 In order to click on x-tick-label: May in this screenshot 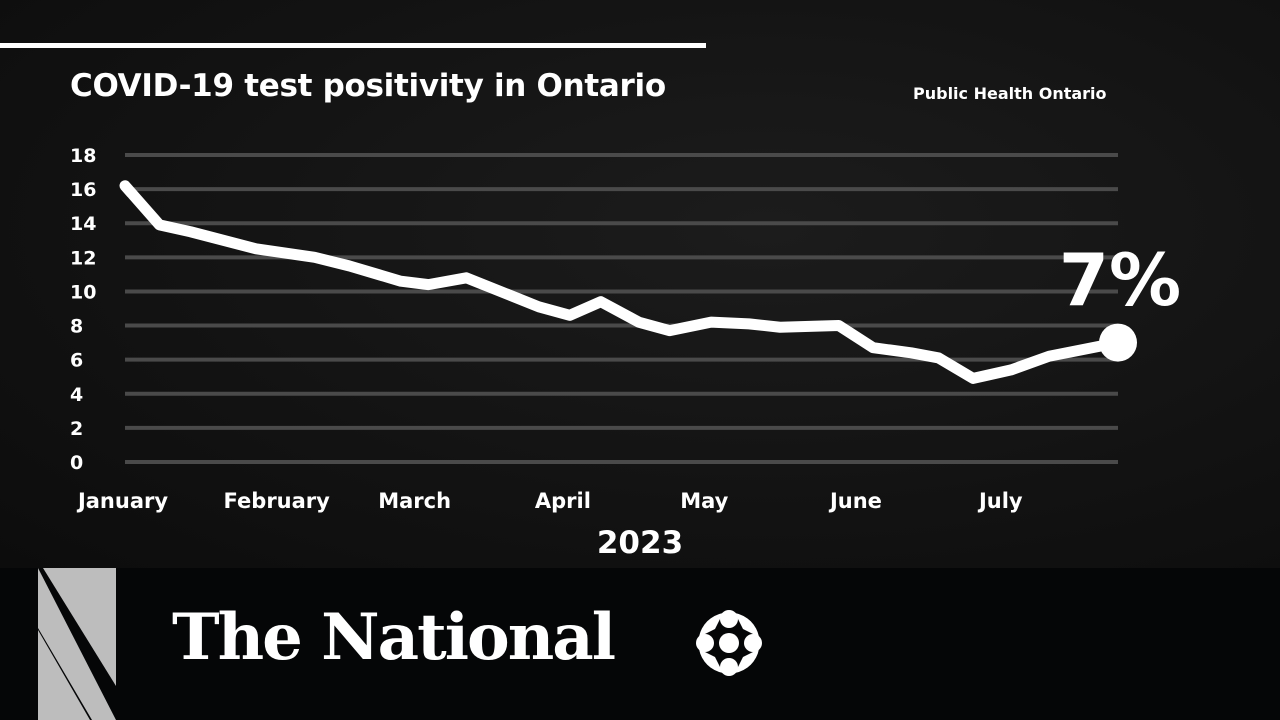, I will do `click(704, 501)`.